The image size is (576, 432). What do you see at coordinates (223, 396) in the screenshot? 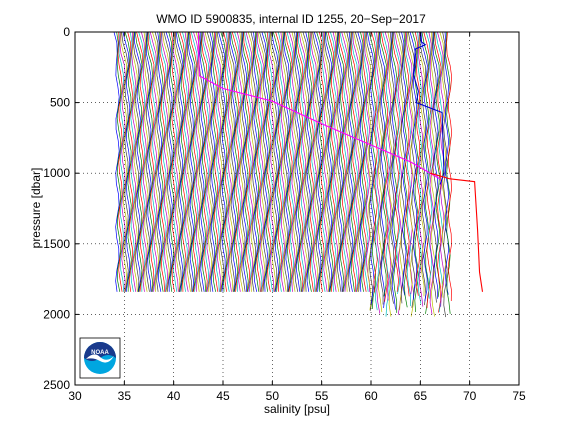
I see `x-tick-label: 45` at bounding box center [223, 396].